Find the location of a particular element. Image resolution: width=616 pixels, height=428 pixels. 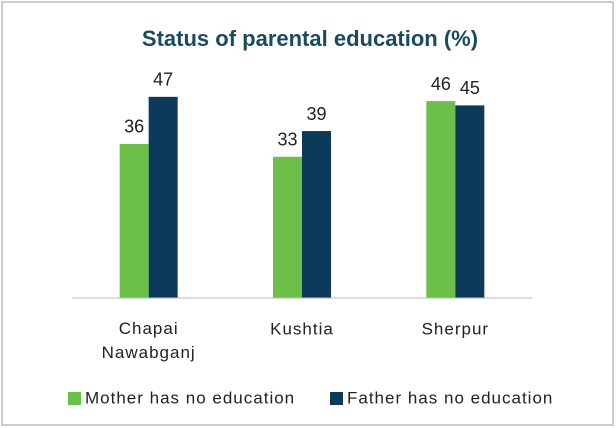

legend-label: Mother has no education is located at coordinates (190, 397).